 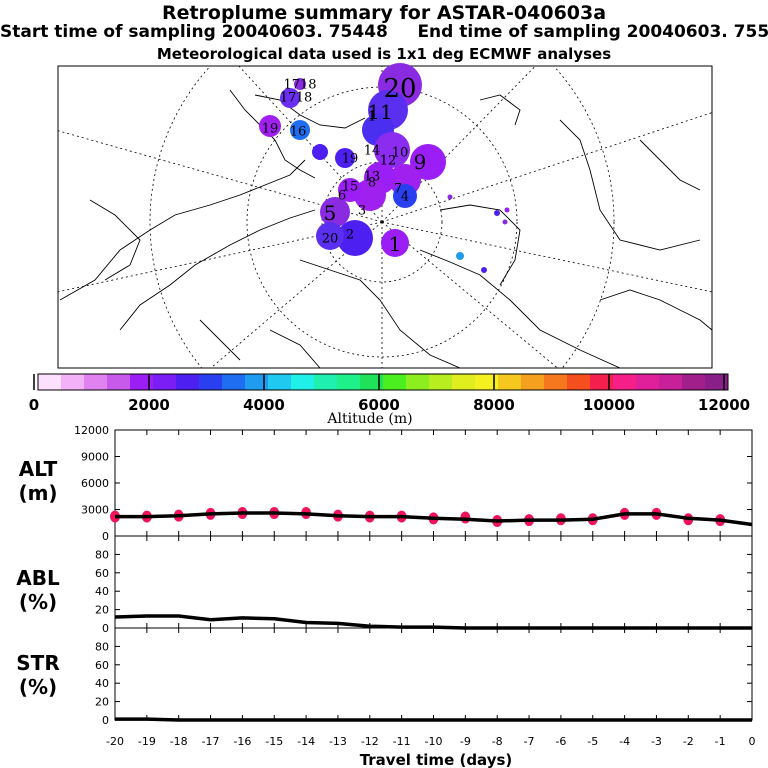 I want to click on plume-label: 16, so click(x=298, y=132).